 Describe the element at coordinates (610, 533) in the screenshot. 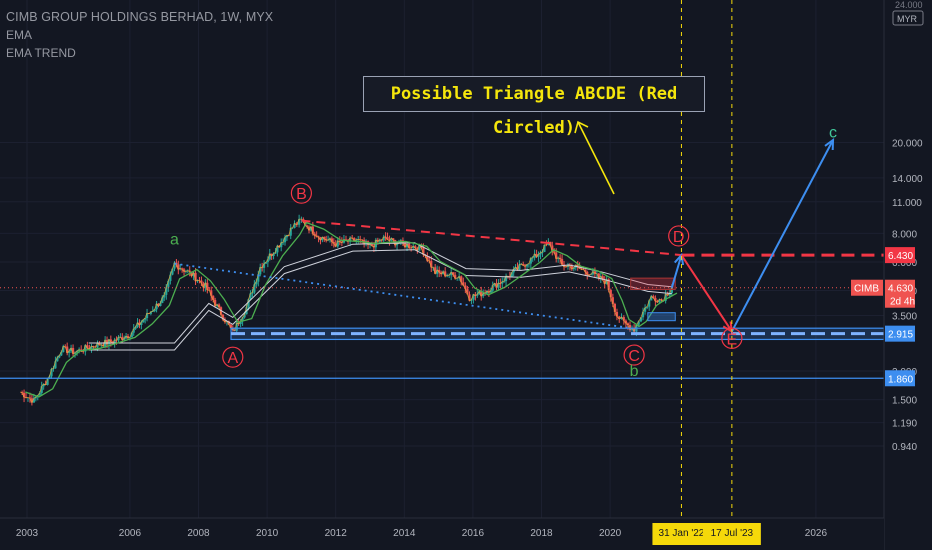

I see `time-tick-2020: 2020` at that location.